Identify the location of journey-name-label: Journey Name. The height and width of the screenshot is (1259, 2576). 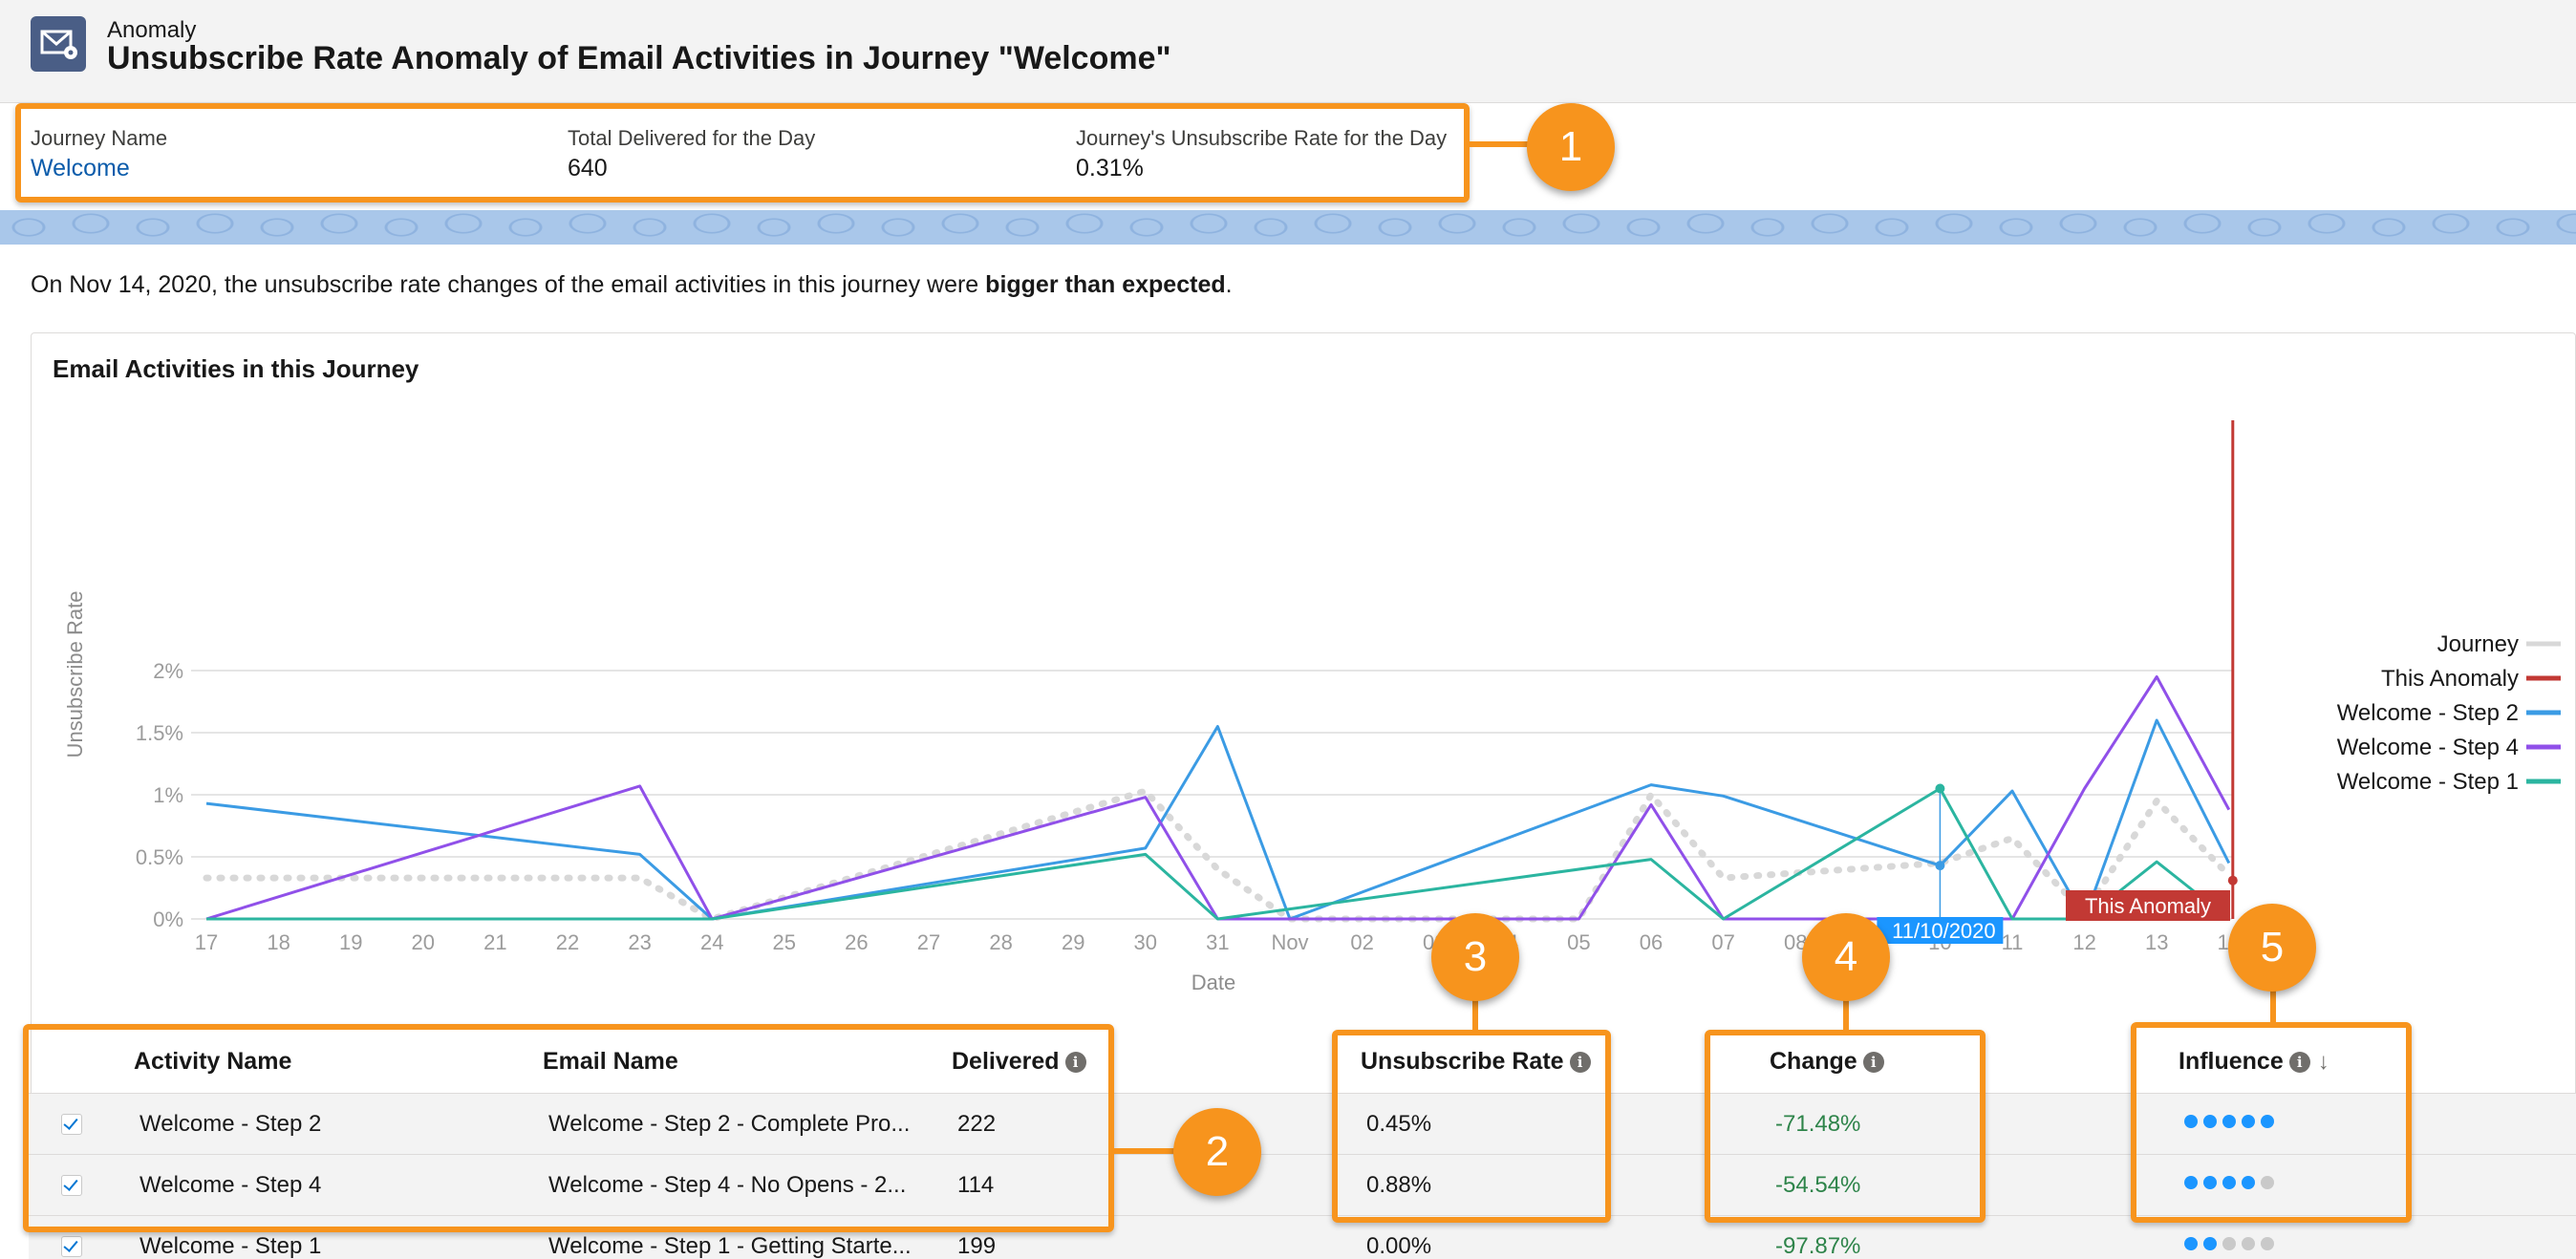
(99, 138).